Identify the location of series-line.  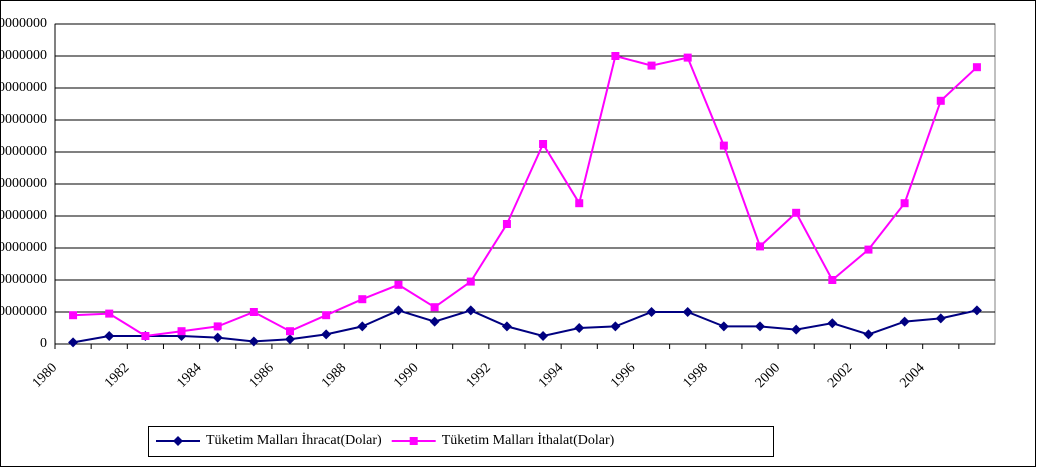
(525, 326).